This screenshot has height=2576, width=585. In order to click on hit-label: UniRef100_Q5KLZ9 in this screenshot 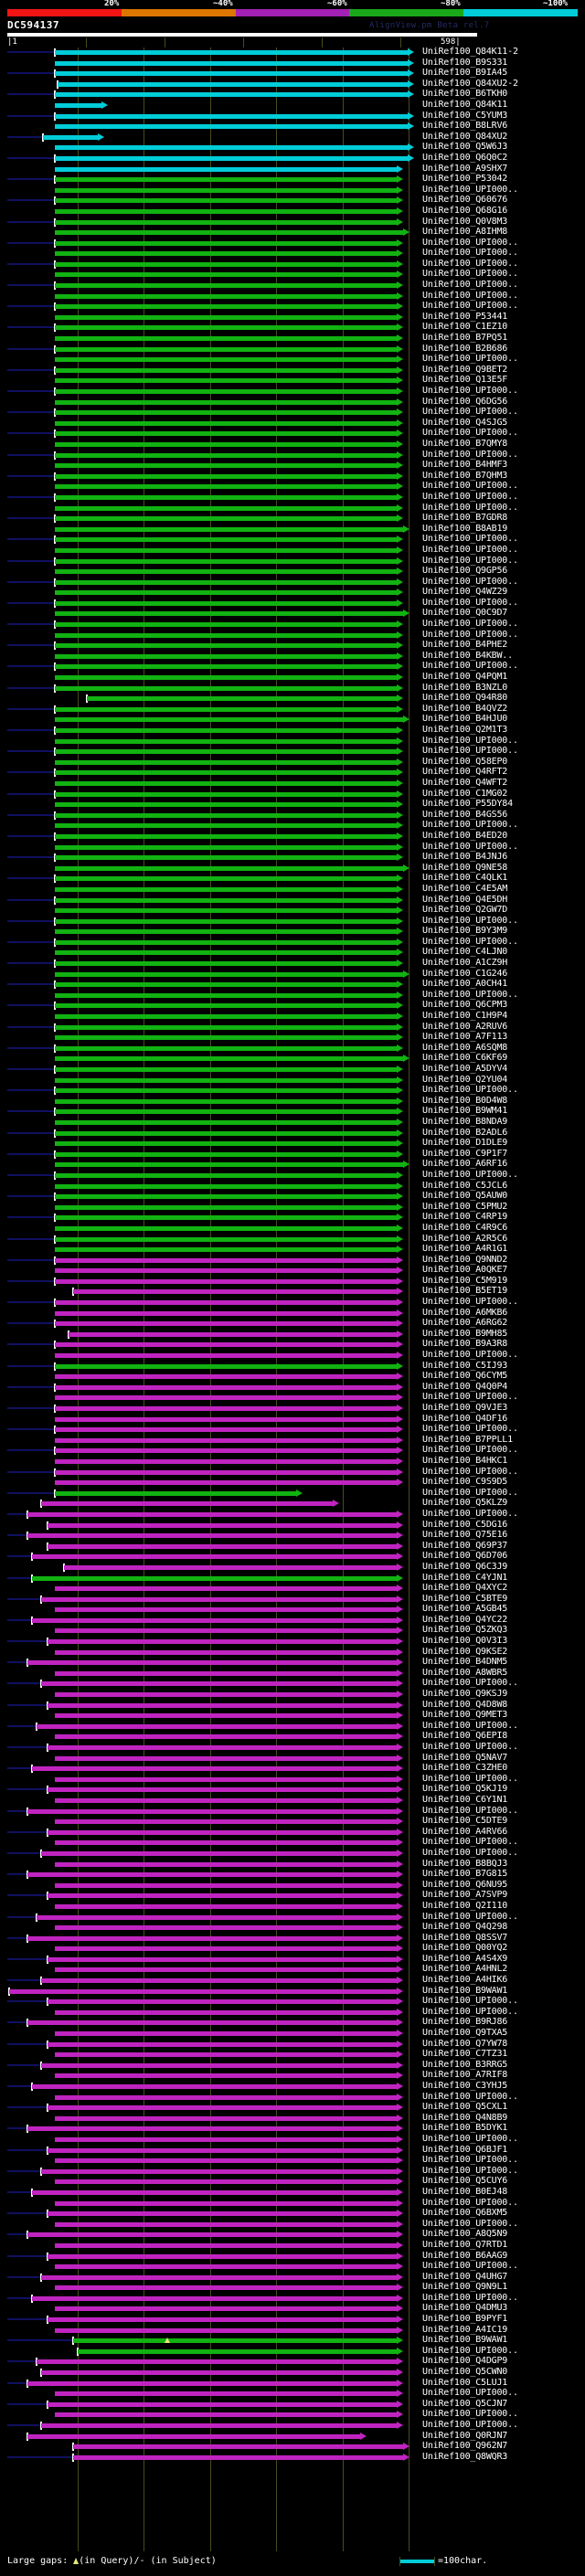, I will do `click(465, 1503)`.